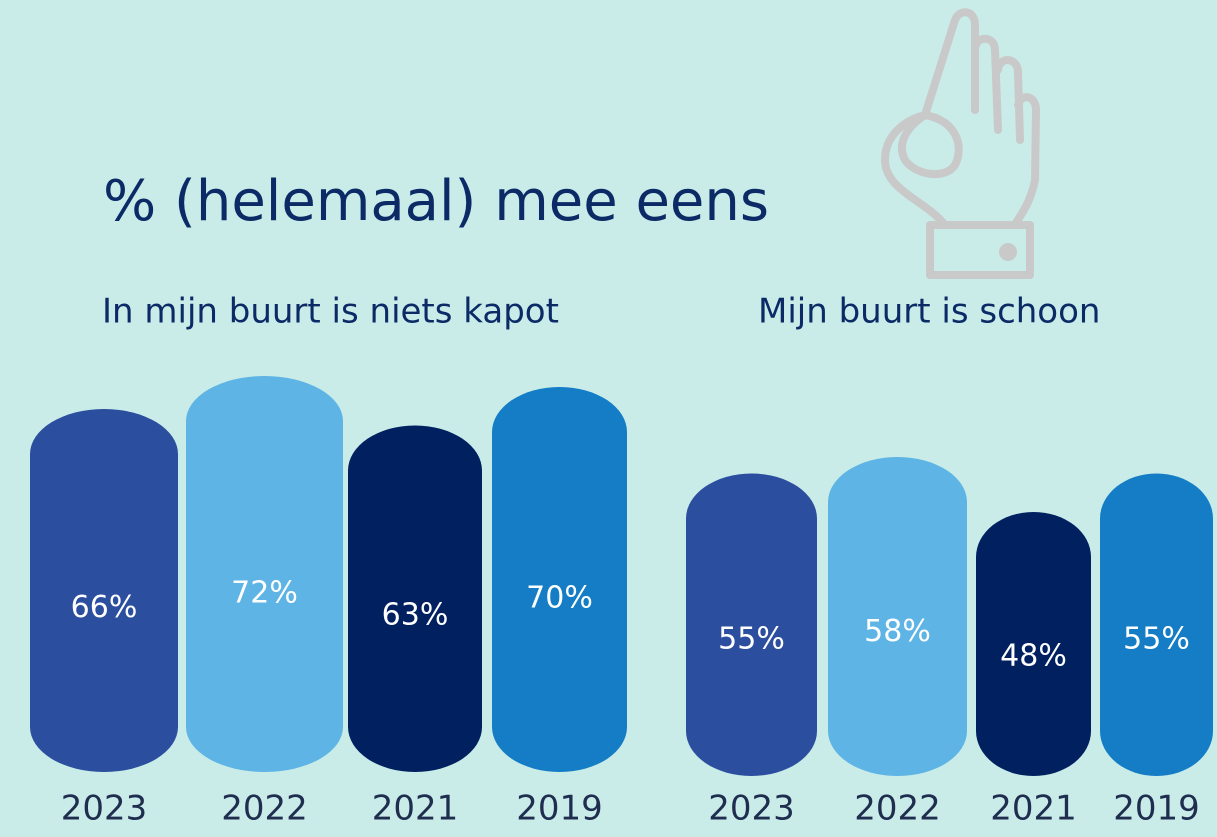  I want to click on value-label: 58%, so click(897, 631).